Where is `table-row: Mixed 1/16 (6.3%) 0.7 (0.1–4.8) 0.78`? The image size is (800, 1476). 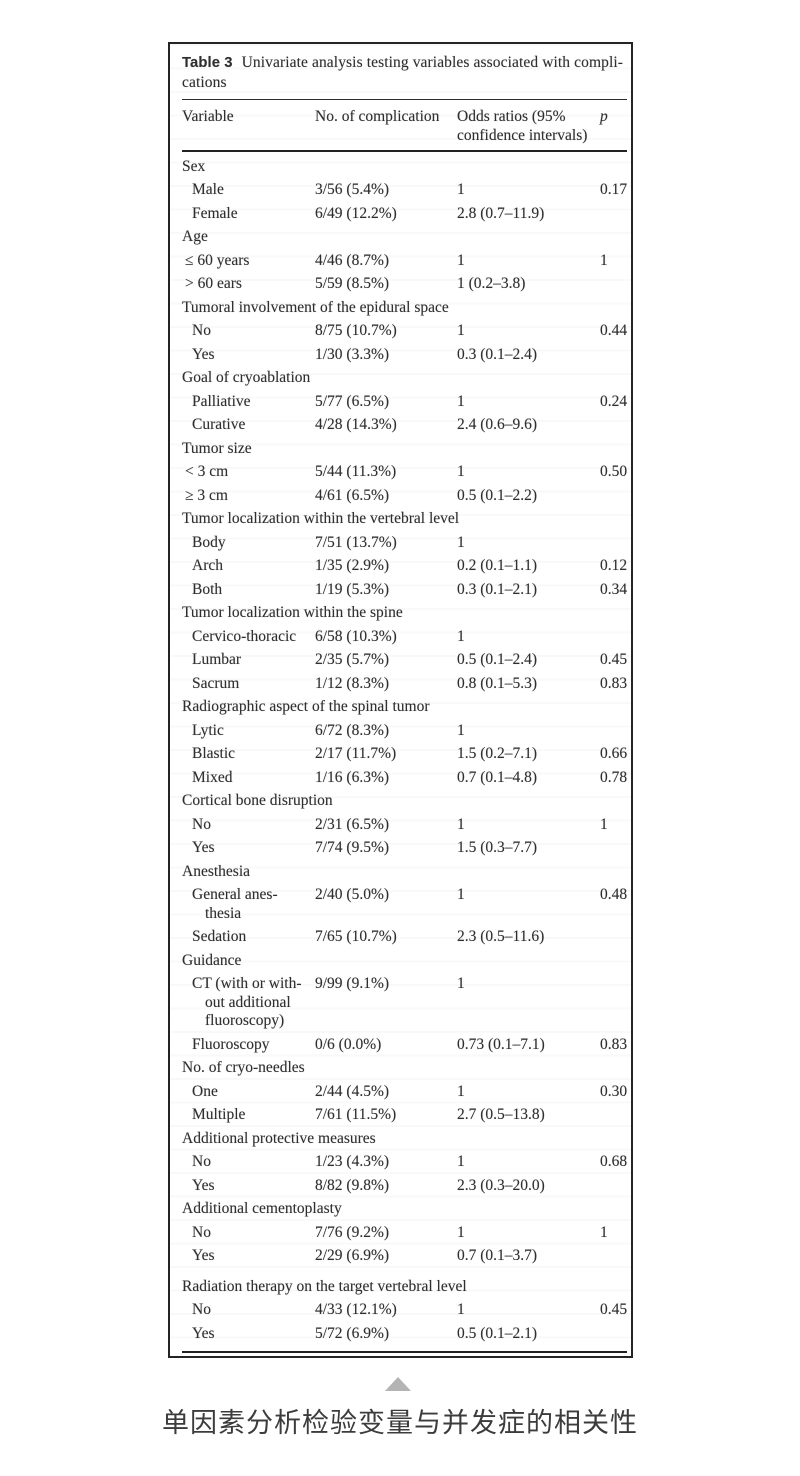
table-row: Mixed 1/16 (6.3%) 0.7 (0.1–4.8) 0.78 is located at coordinates (404, 778).